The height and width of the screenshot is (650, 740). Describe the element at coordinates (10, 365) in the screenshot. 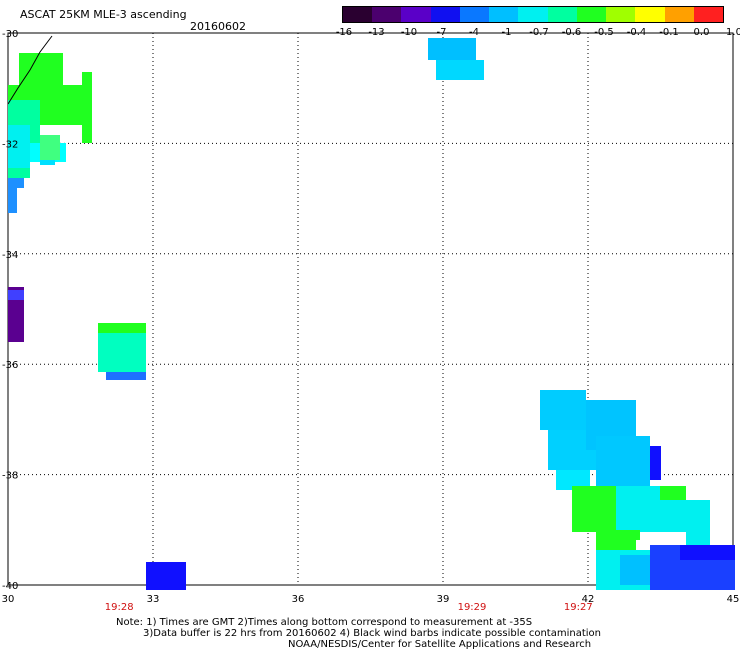

I see `lat-tick-label: -36` at that location.